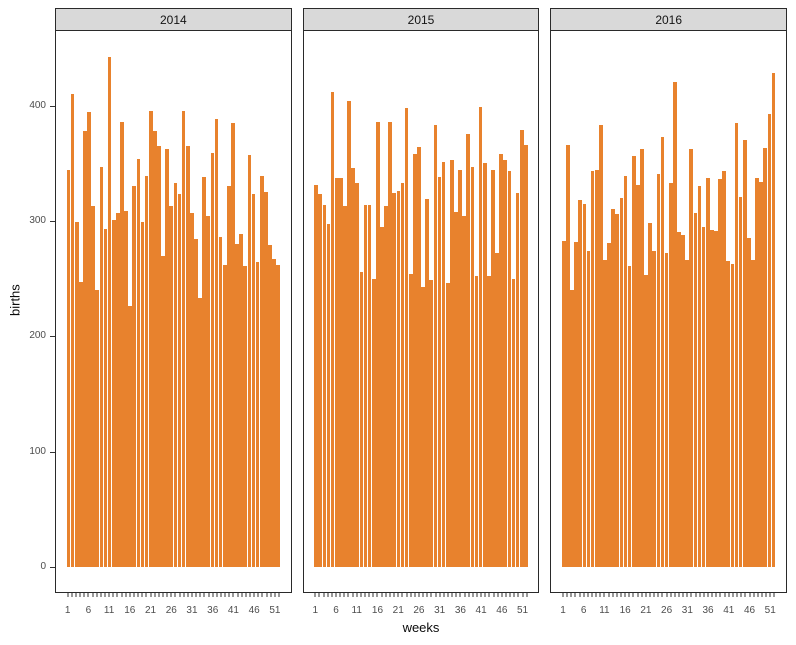 The image size is (796, 645). What do you see at coordinates (130, 610) in the screenshot?
I see `x-tick-label: 16` at bounding box center [130, 610].